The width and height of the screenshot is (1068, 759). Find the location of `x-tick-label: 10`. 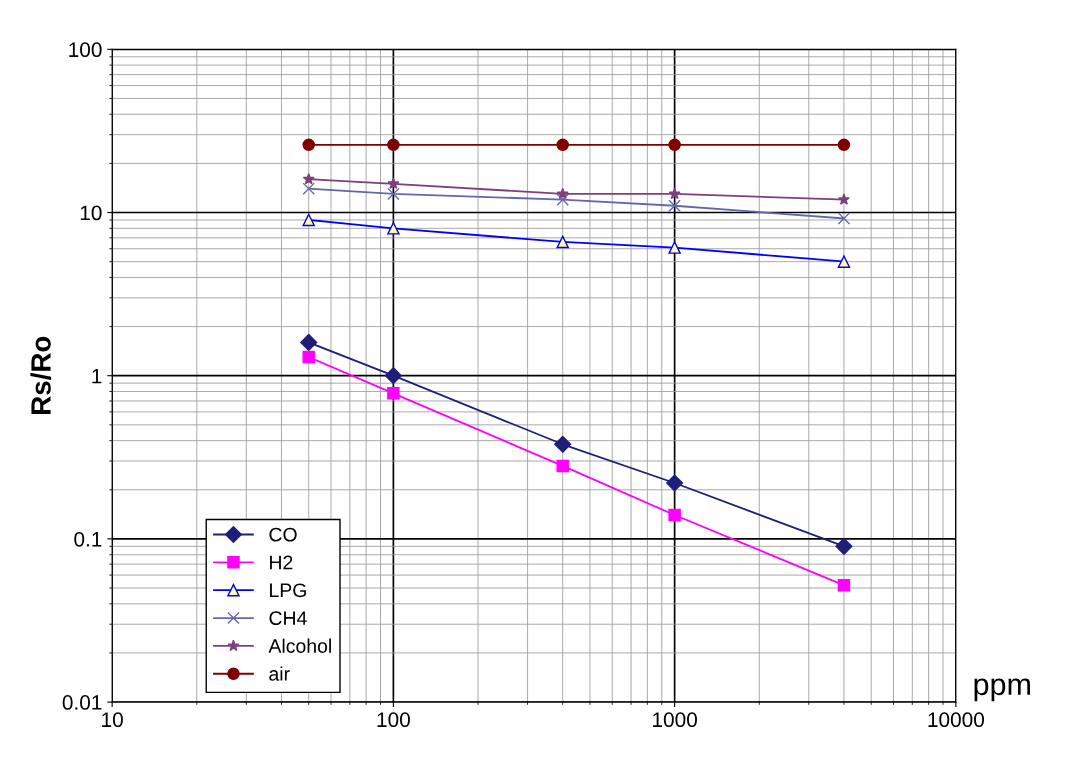

x-tick-label: 10 is located at coordinates (112, 720).